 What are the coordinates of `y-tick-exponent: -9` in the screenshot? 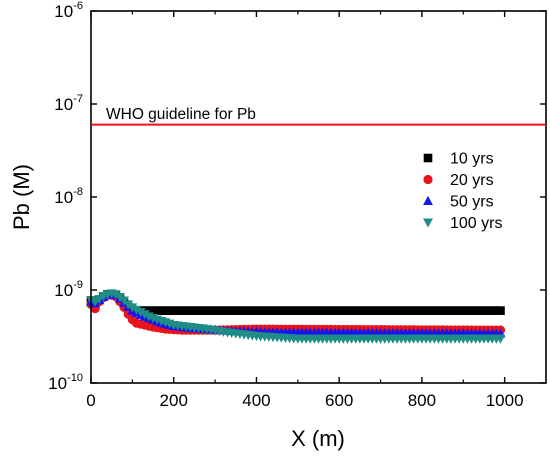 It's located at (78, 285).